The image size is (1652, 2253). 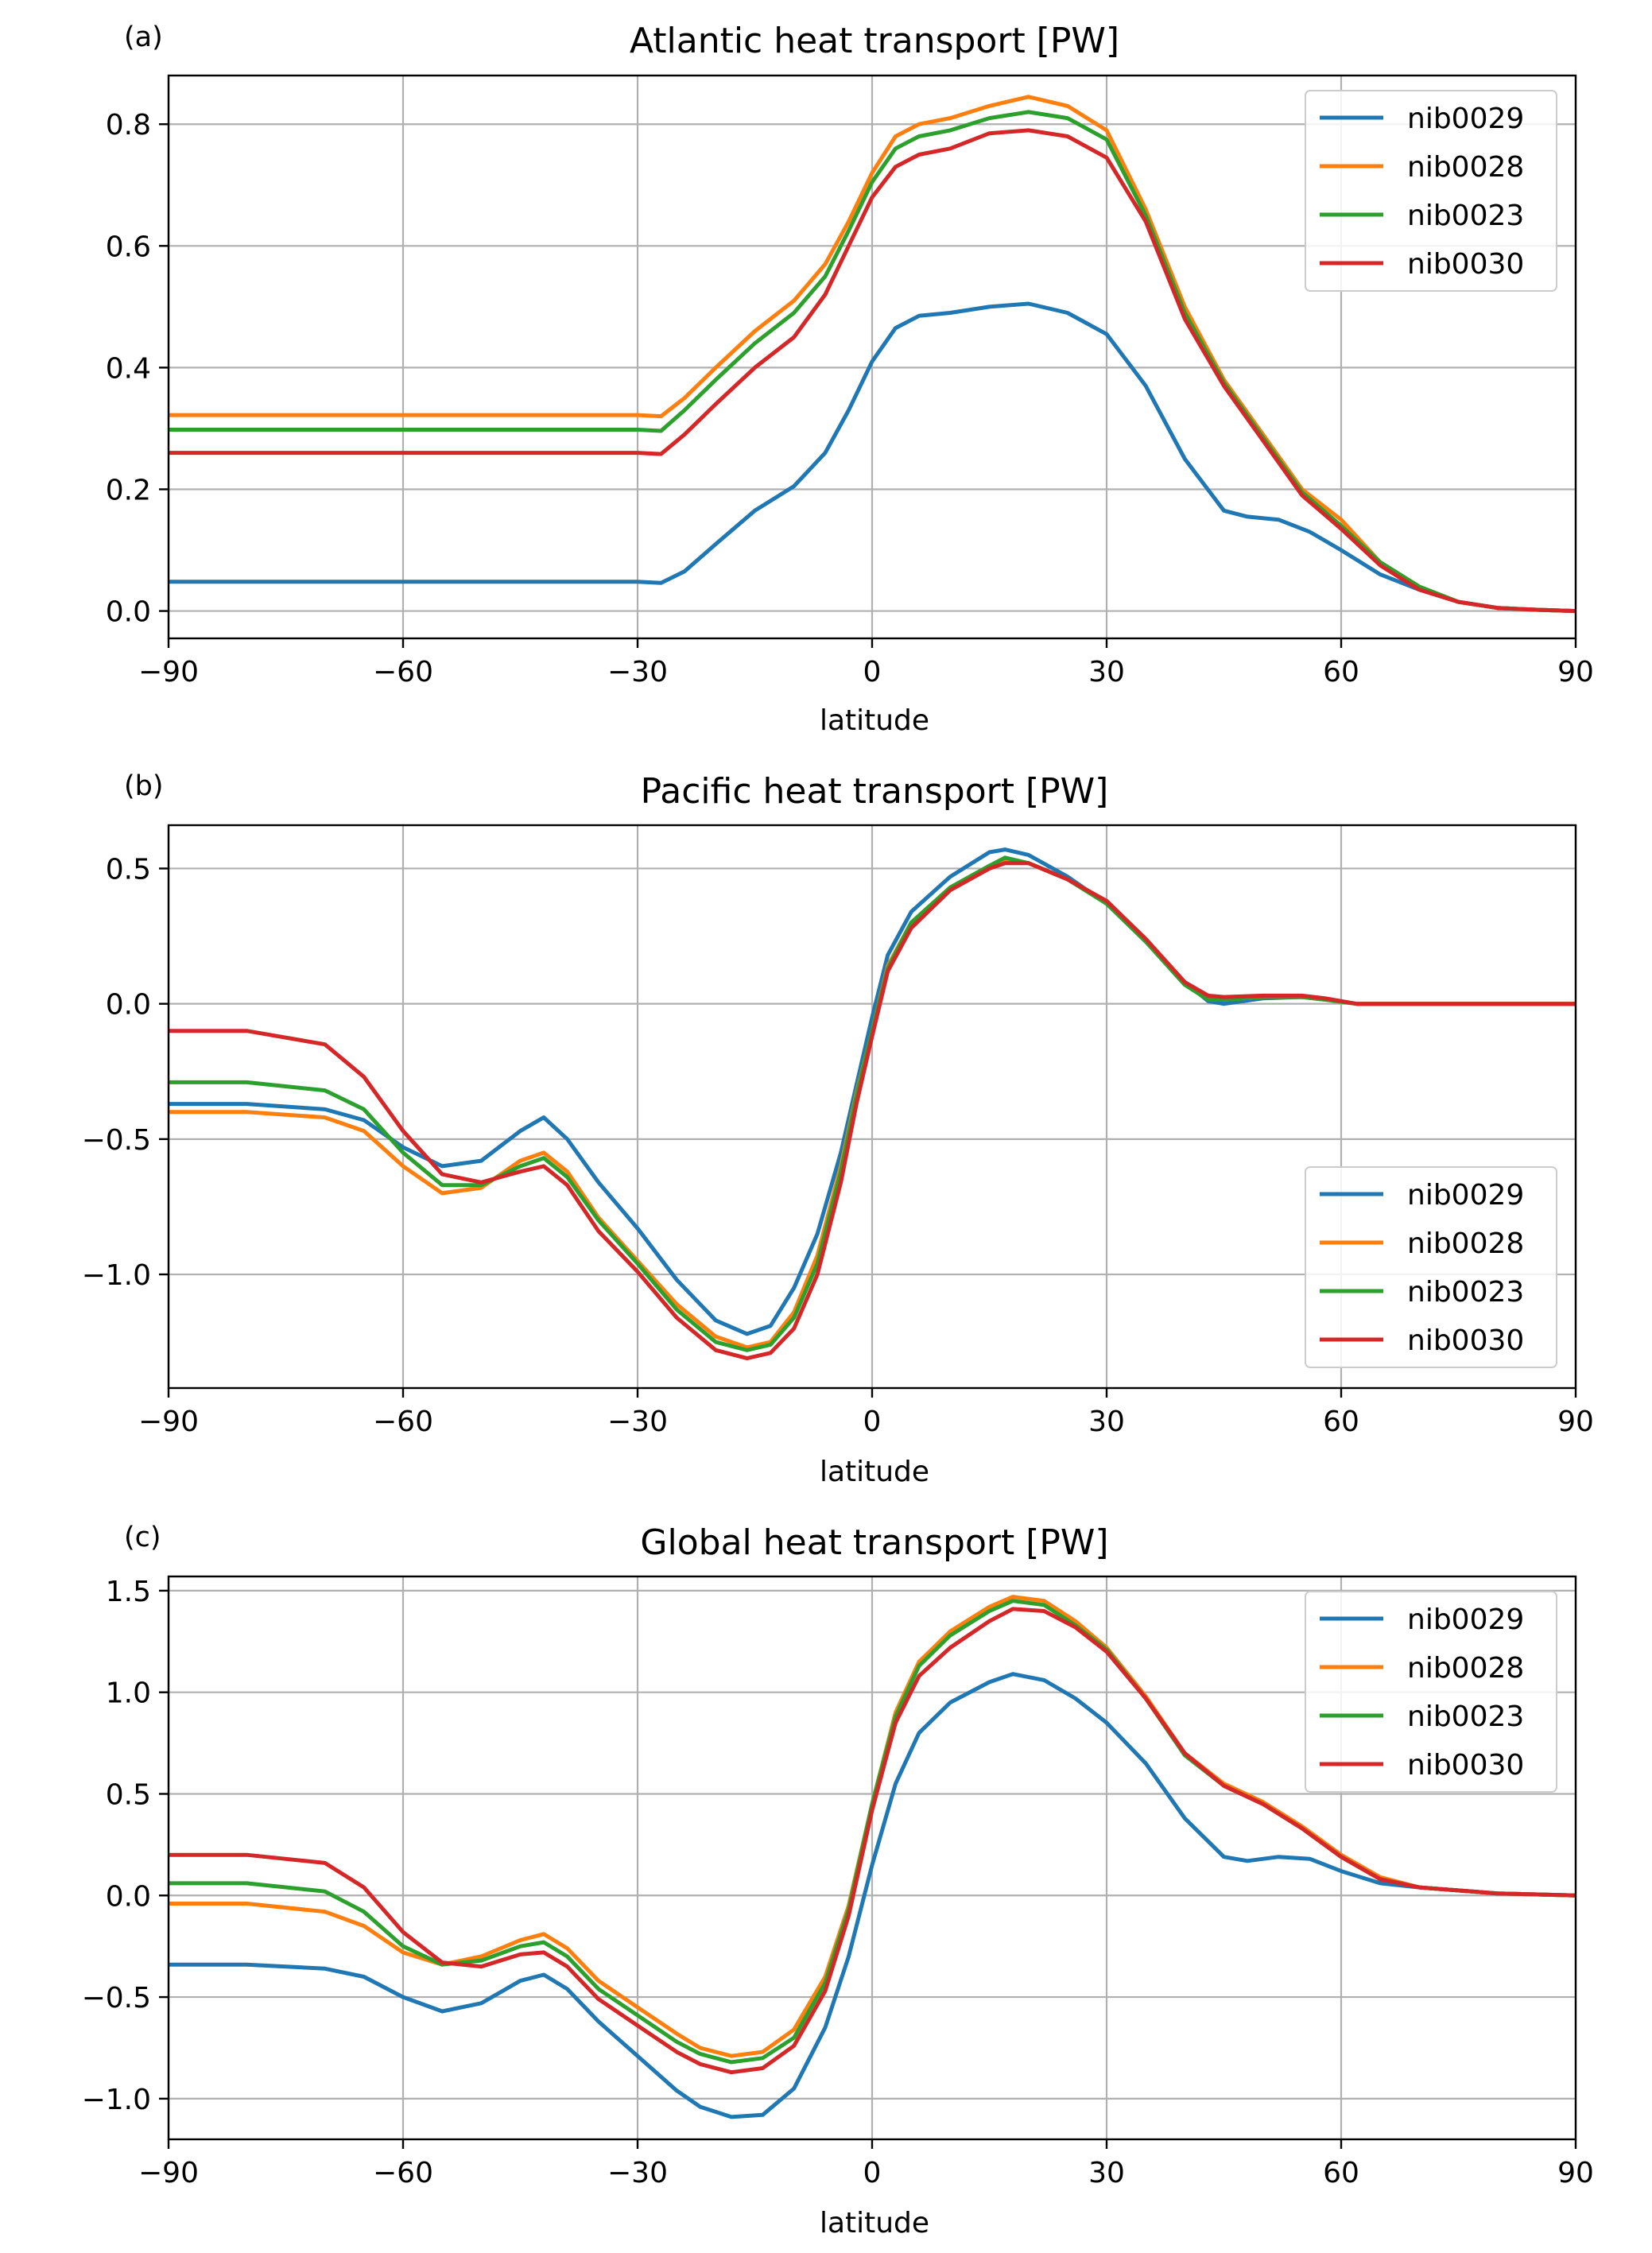 I want to click on panel-c-y-tick-label: 0.5, so click(x=128, y=1794).